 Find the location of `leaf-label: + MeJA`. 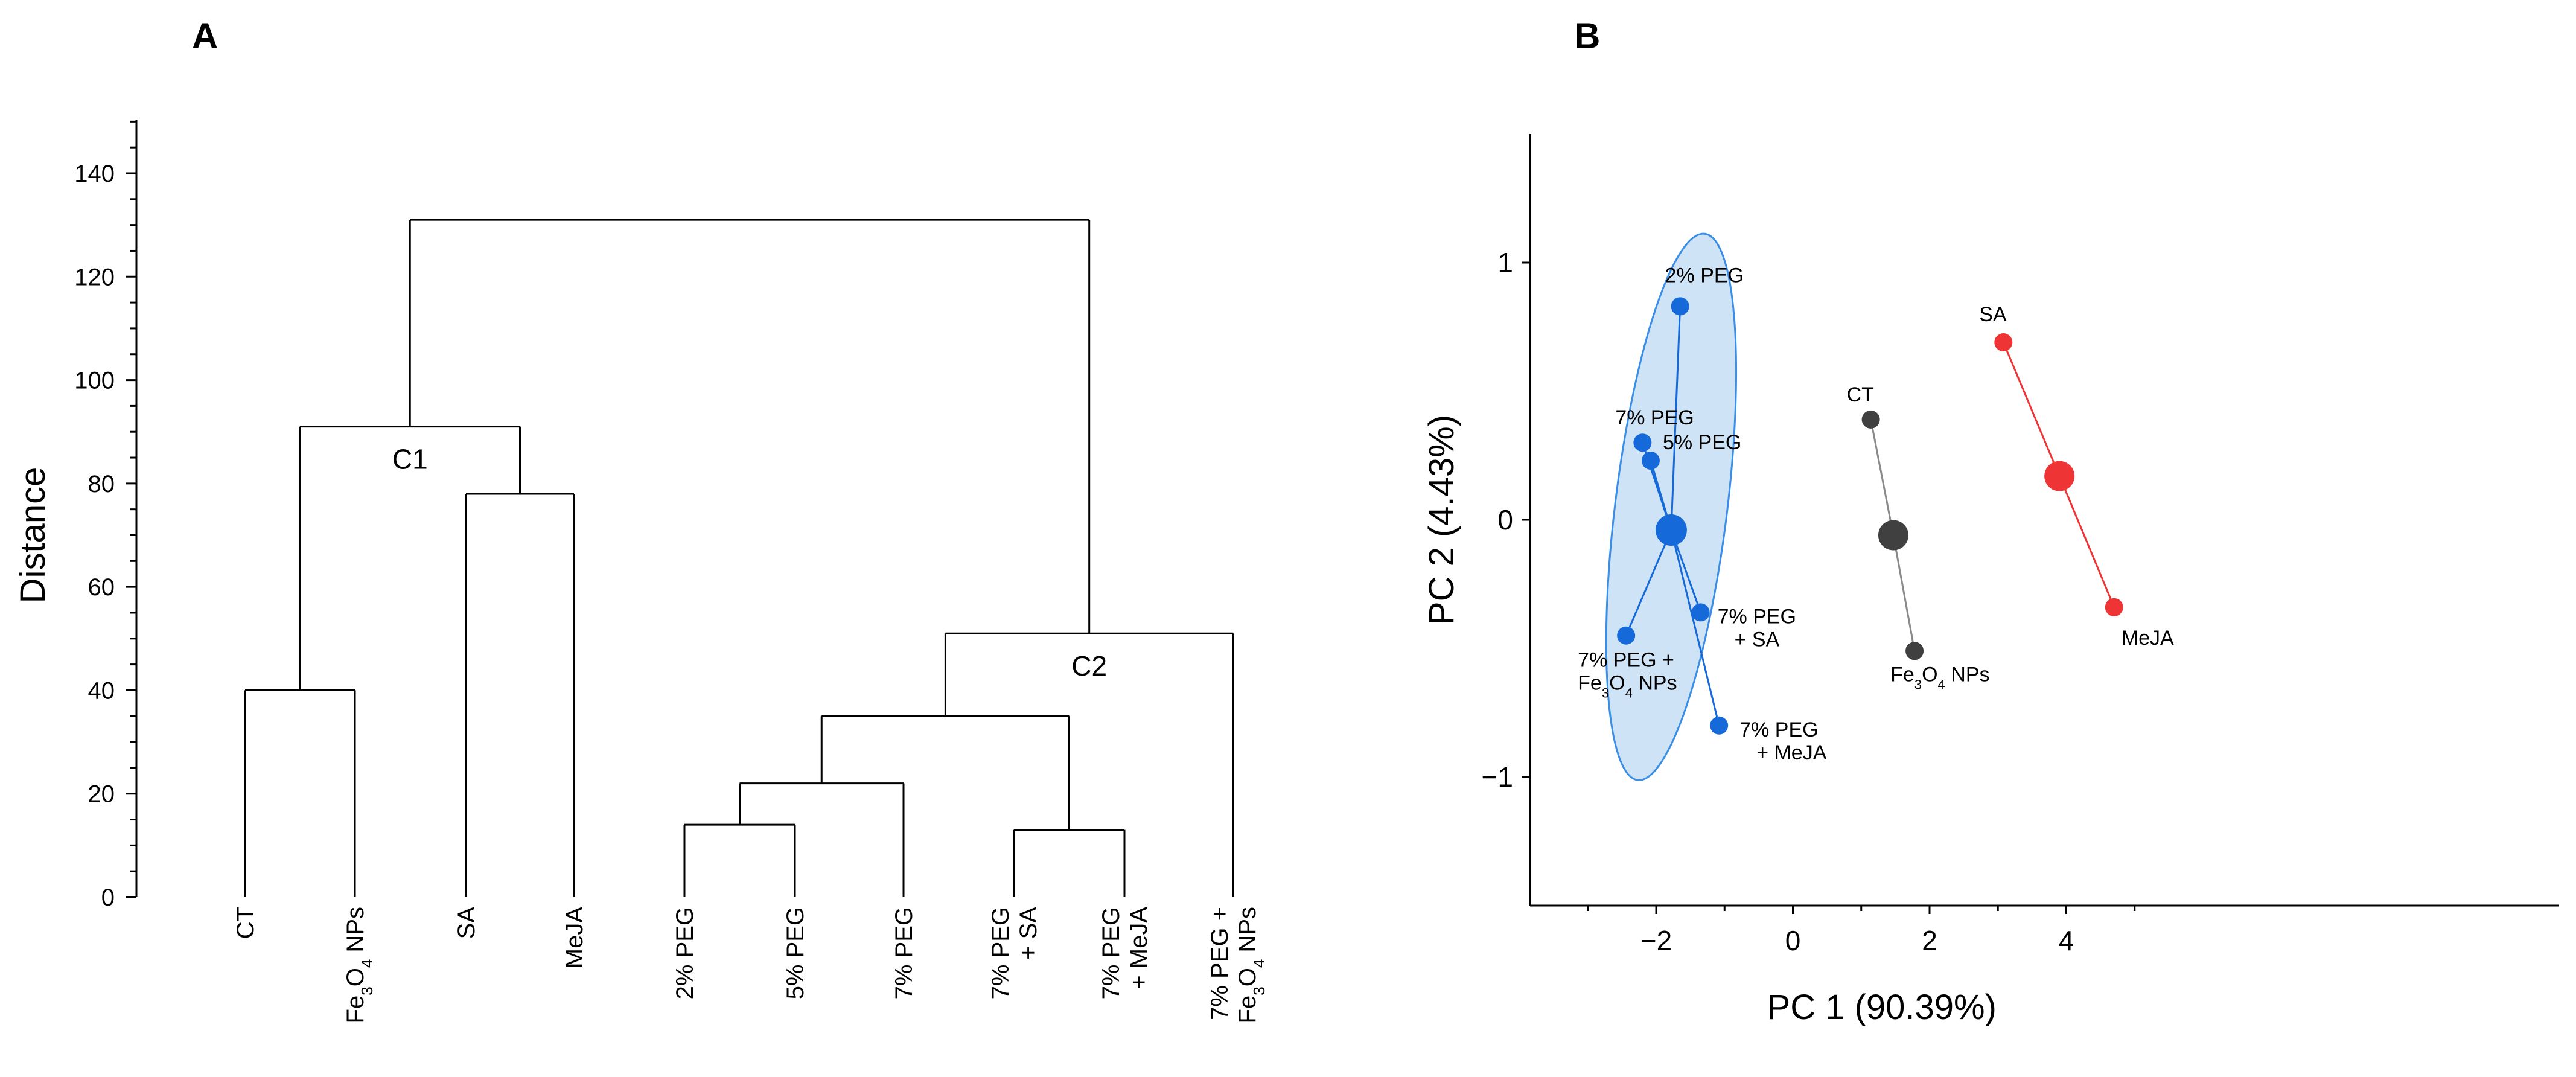

leaf-label: + MeJA is located at coordinates (1139, 948).